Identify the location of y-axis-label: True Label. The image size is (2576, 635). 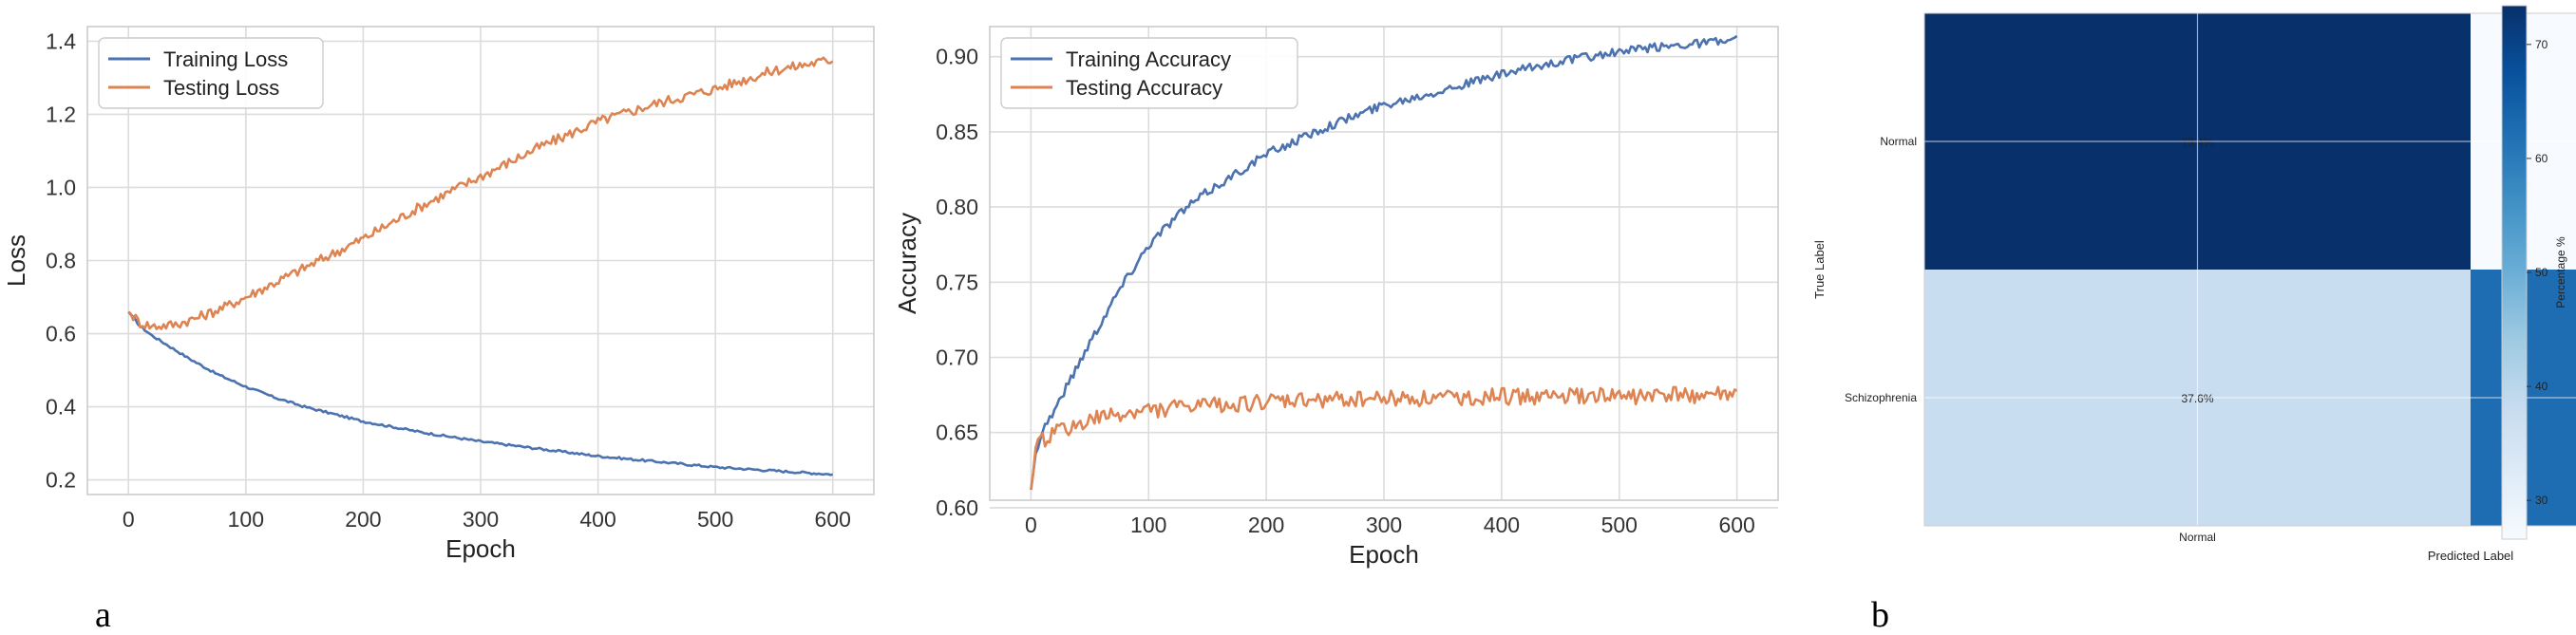
(1819, 270).